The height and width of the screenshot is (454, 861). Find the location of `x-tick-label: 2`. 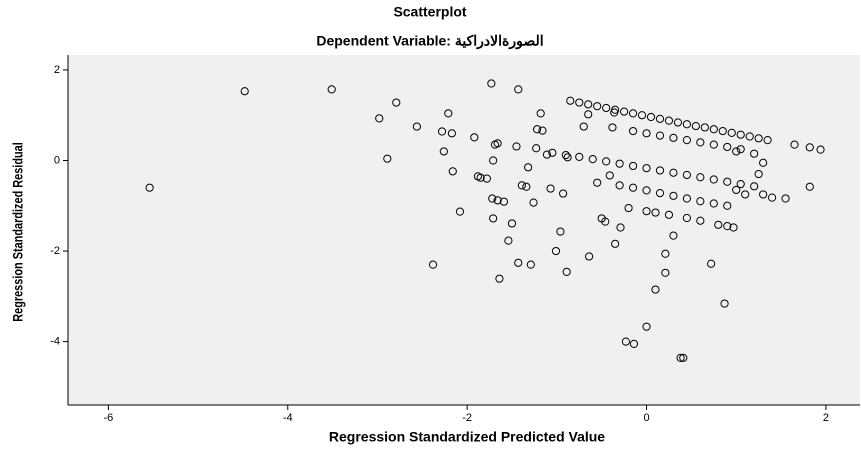

x-tick-label: 2 is located at coordinates (826, 418).